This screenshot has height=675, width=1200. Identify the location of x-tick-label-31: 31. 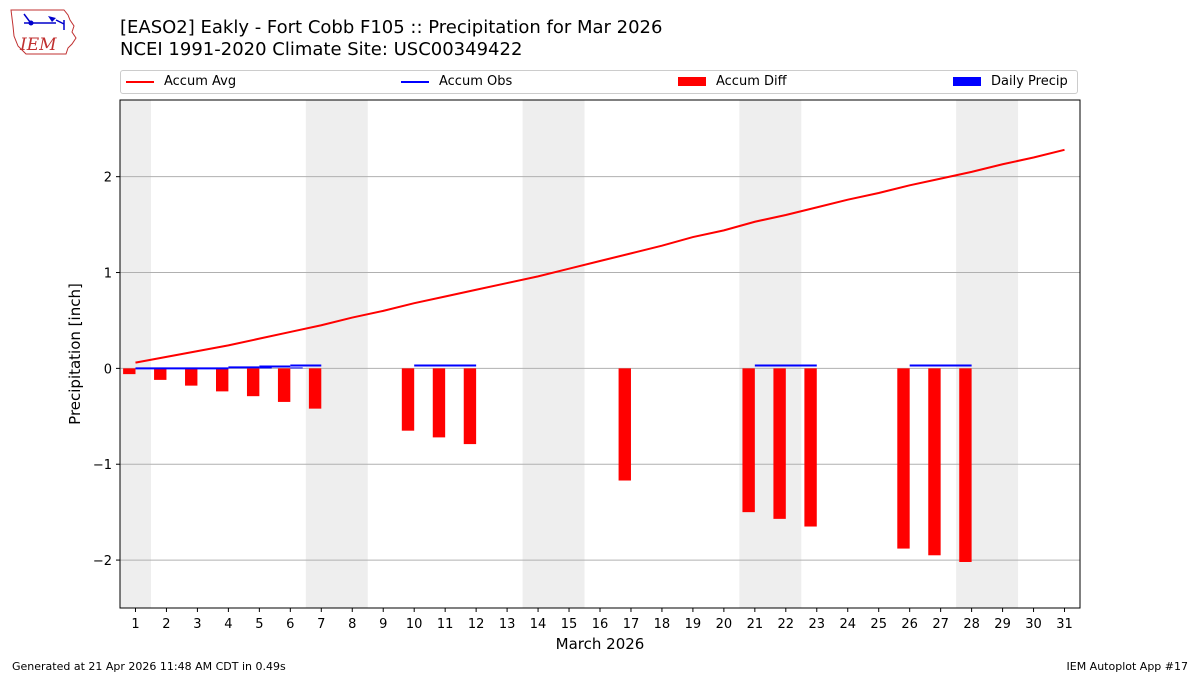
(1064, 624).